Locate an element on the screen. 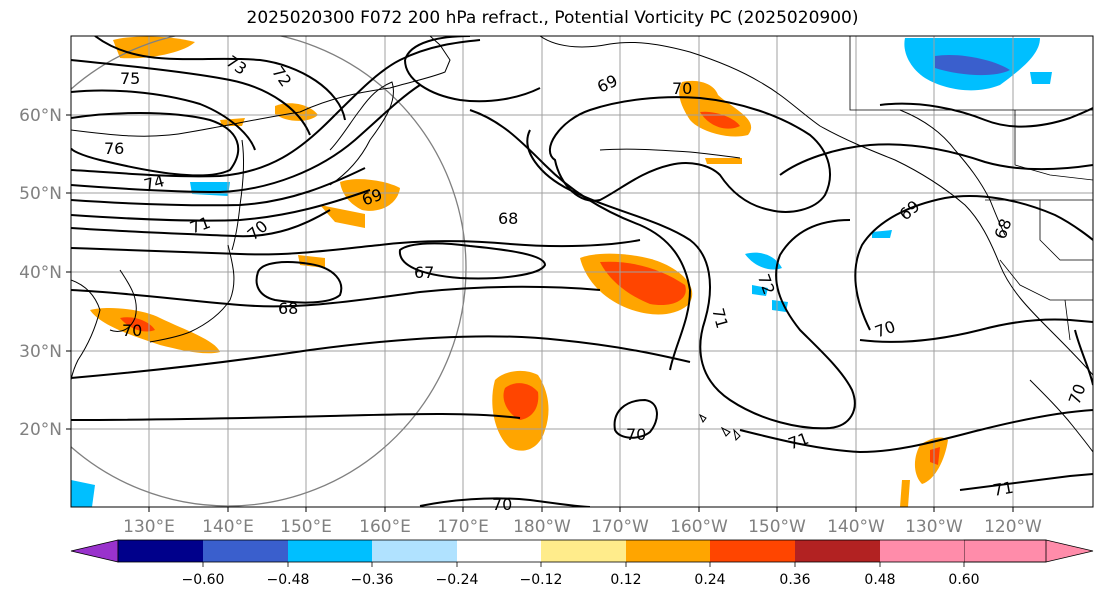 Image resolution: width=1105 pixels, height=601 pixels. colorbar-tick-label: −0.12 is located at coordinates (541, 580).